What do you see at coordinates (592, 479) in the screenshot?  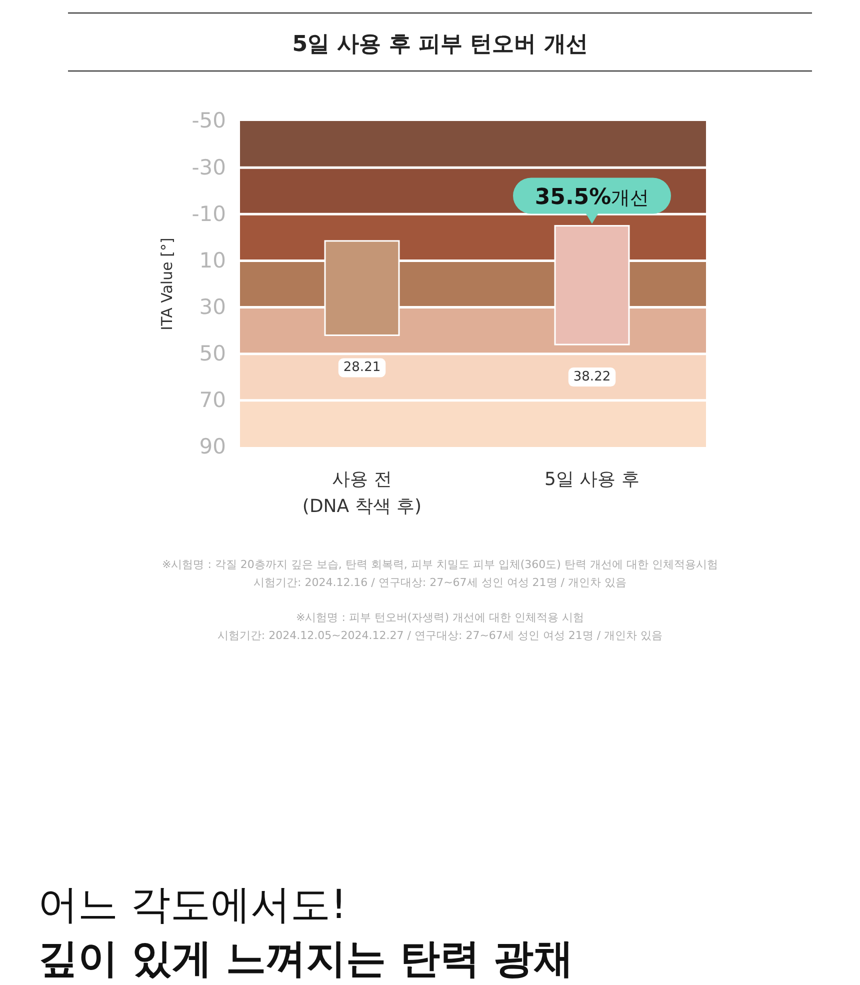 I see `x-tick-label: 5일 사용 후` at bounding box center [592, 479].